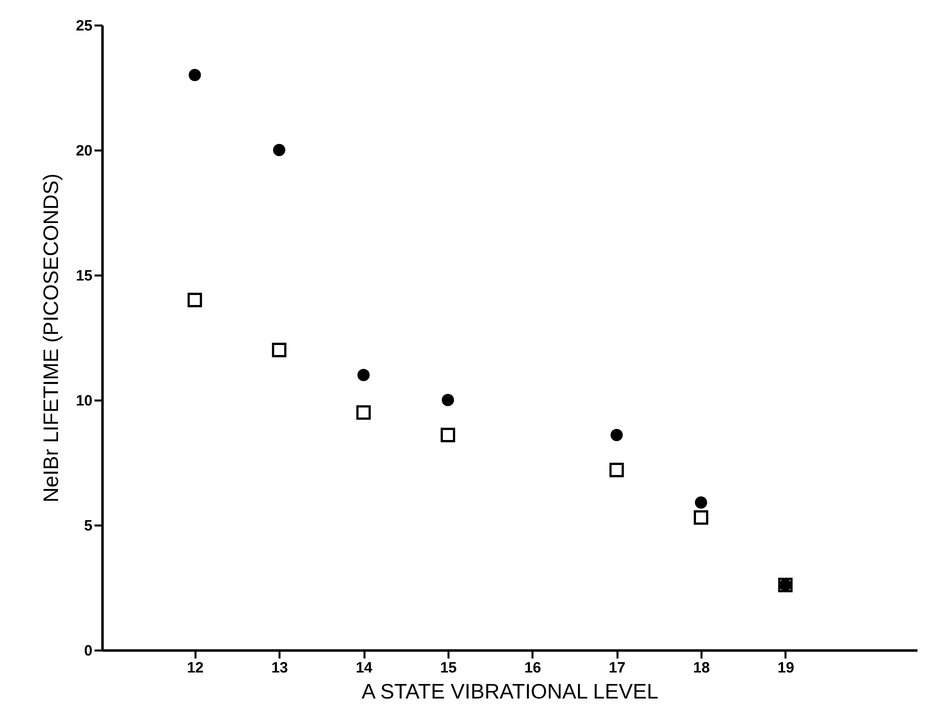 The image size is (936, 721). Describe the element at coordinates (195, 668) in the screenshot. I see `x-tick-label: 12` at that location.